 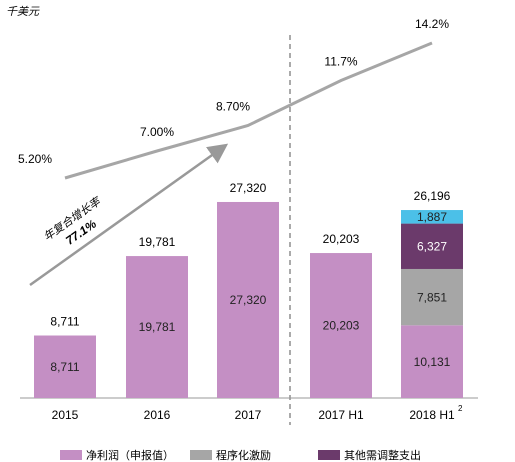 What do you see at coordinates (432, 24) in the screenshot?
I see `margin-label: 14.2%` at bounding box center [432, 24].